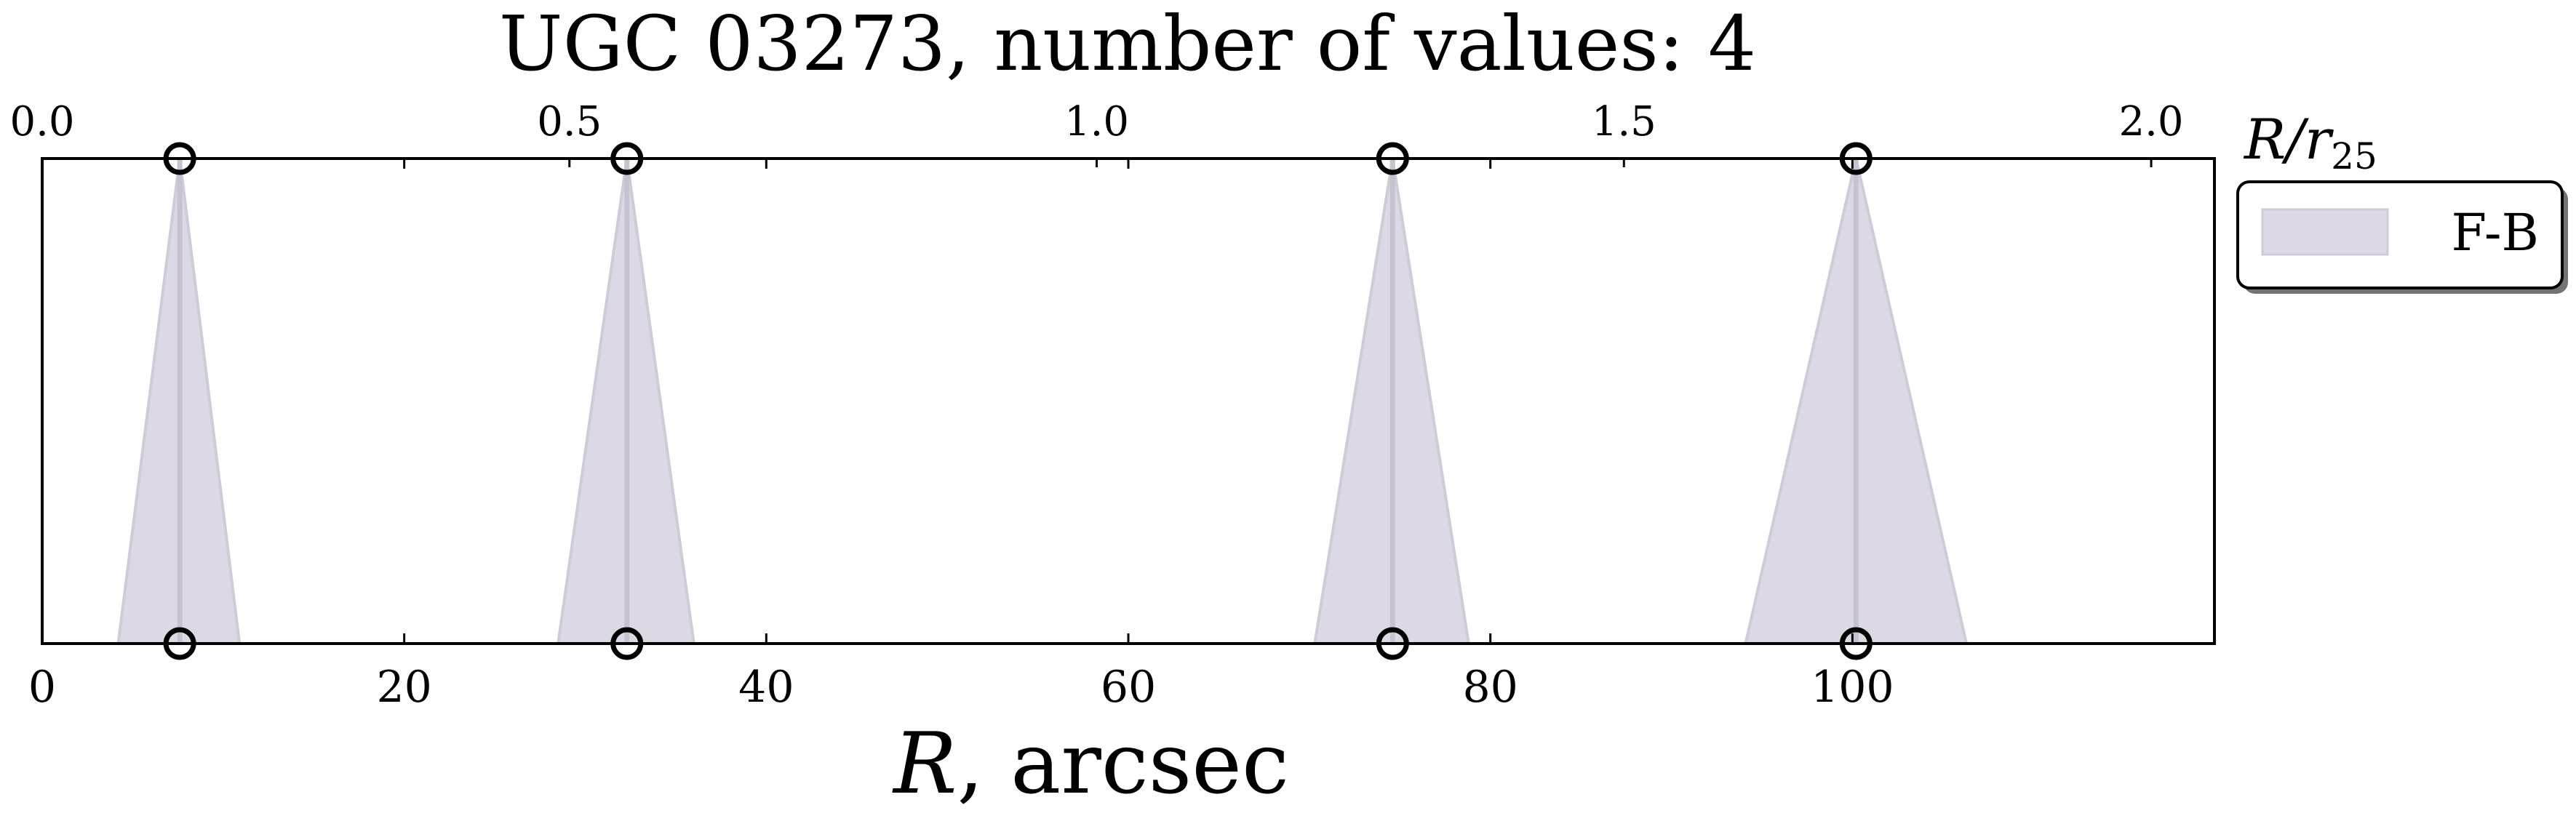  I want to click on top-ticks: 0.0 0.5 1.0 1.5 2.0, so click(1096, 132).